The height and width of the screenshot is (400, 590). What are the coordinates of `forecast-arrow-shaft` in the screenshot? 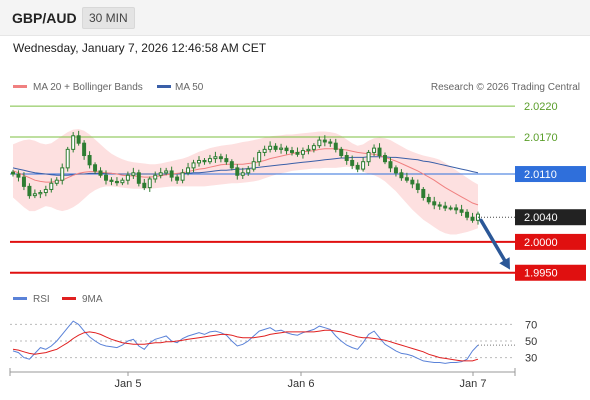 It's located at (493, 241).